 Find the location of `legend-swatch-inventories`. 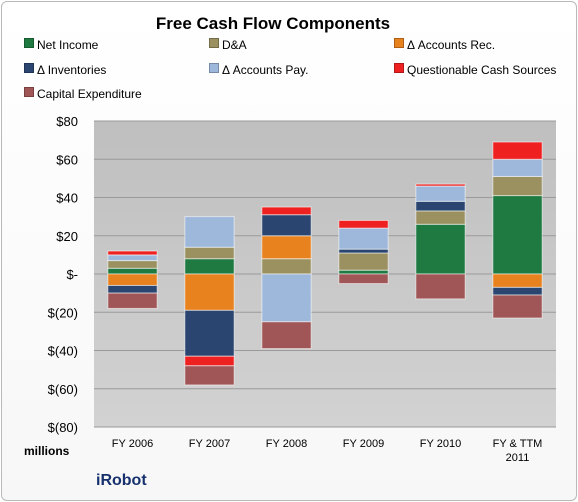

legend-swatch-inventories is located at coordinates (29, 68).